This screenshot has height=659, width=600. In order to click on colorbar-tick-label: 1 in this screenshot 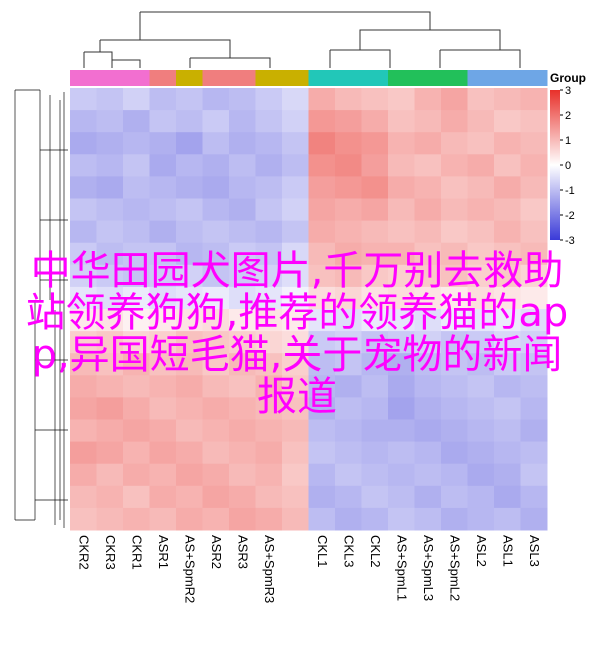, I will do `click(568, 141)`.